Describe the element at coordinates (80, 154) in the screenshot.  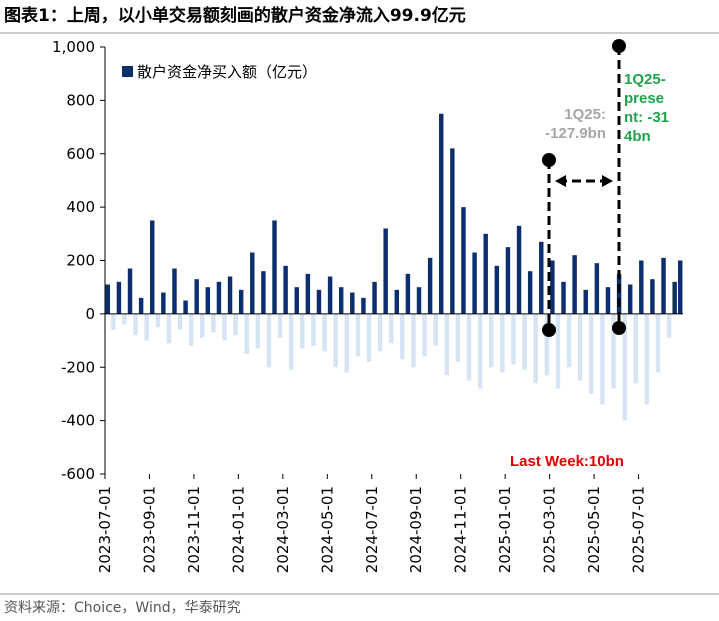
I see `y-tick-label: 600` at that location.